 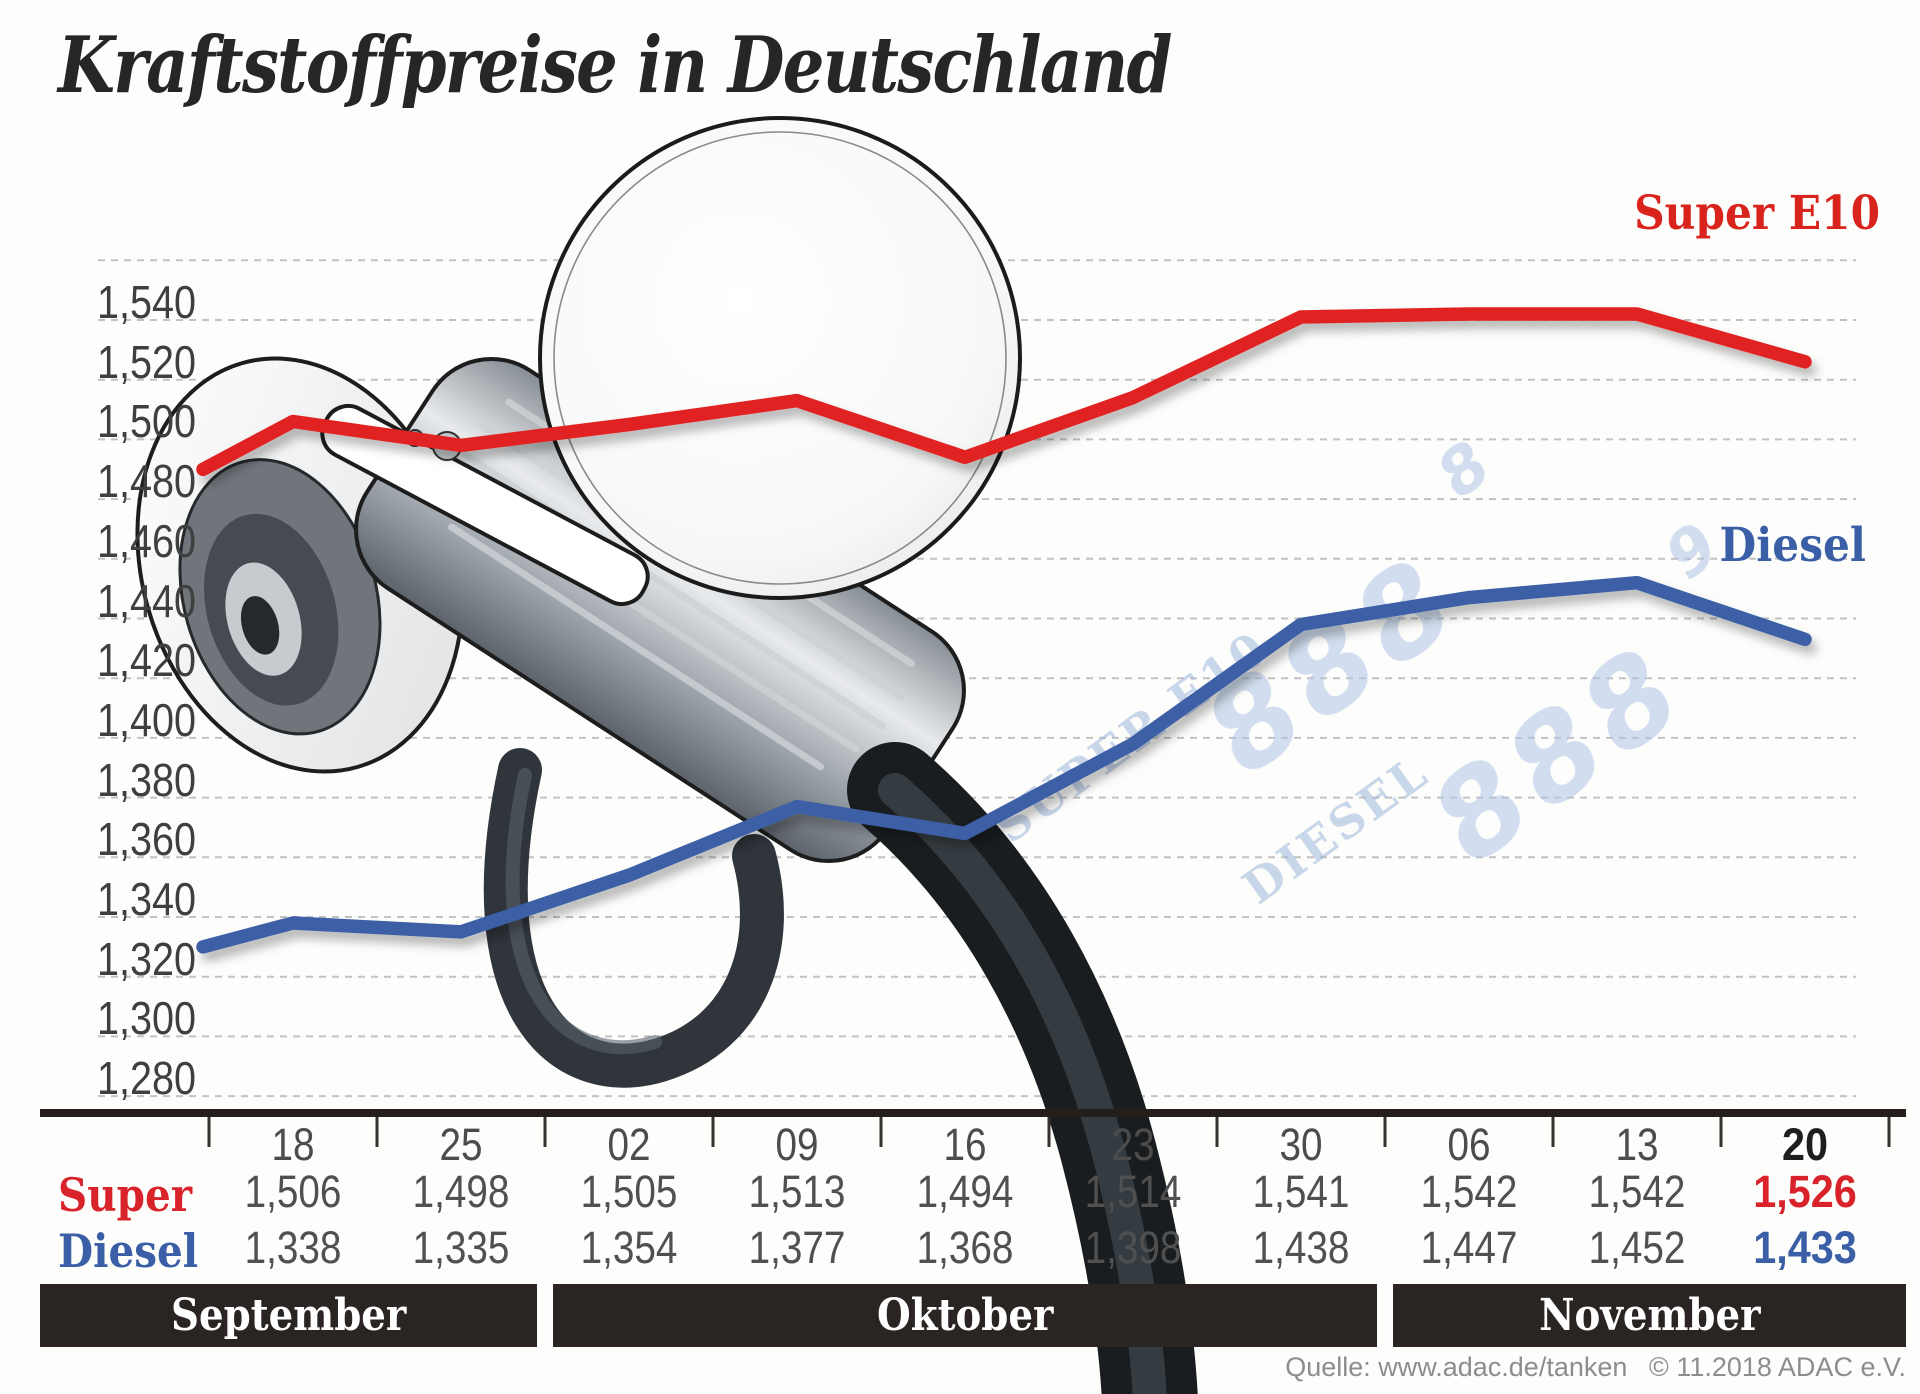 What do you see at coordinates (797, 1191) in the screenshot?
I see `table-cell-super-e10: 1,513` at bounding box center [797, 1191].